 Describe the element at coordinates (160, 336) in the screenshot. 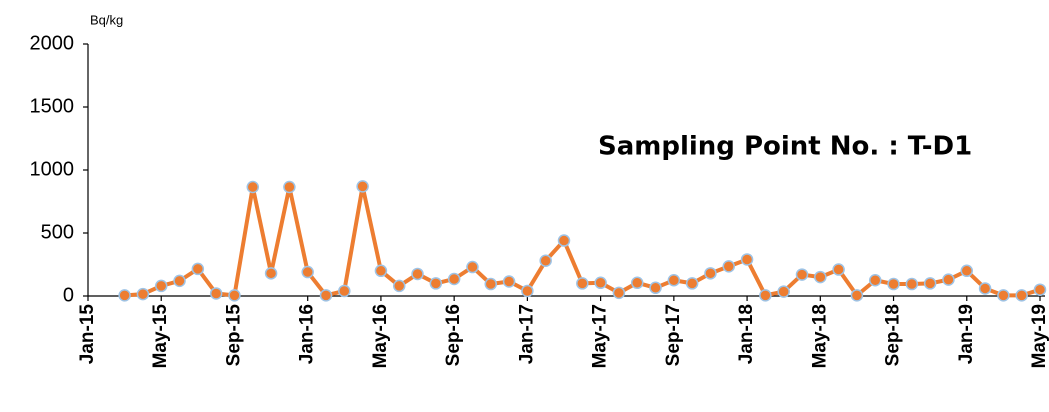

I see `x-tick-label: May-15` at that location.